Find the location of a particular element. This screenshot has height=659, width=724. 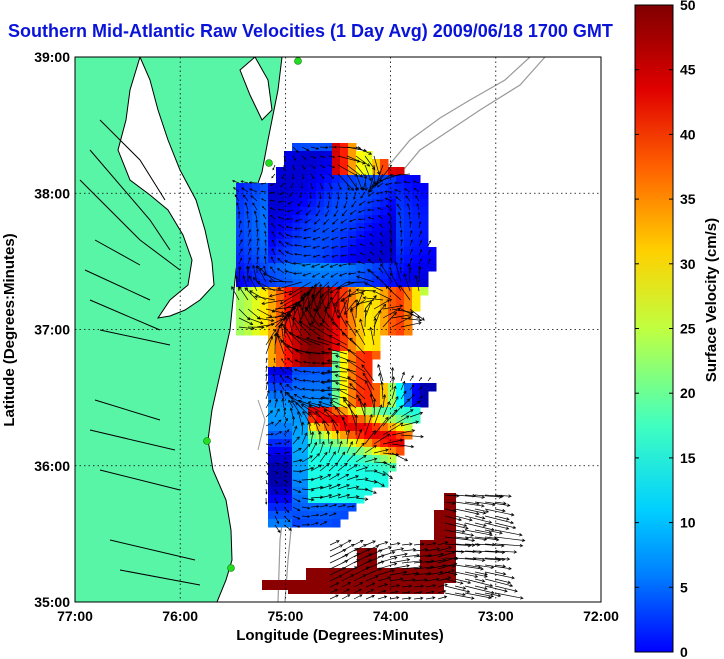

y-tick-label: 37:00 is located at coordinates (52, 330).